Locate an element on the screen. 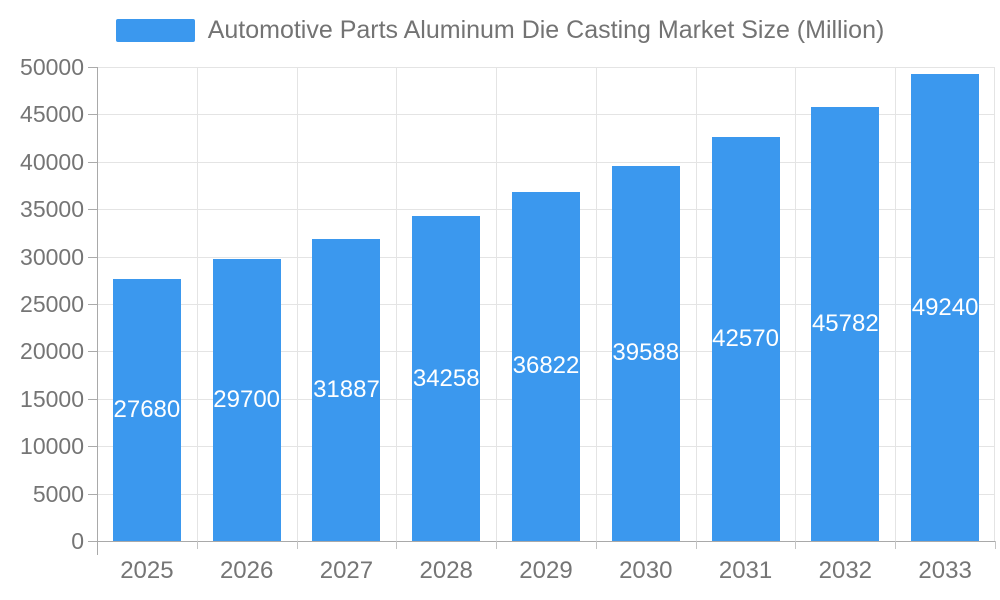 This screenshot has width=1000, height=600. legend-color-swatch is located at coordinates (155, 30).